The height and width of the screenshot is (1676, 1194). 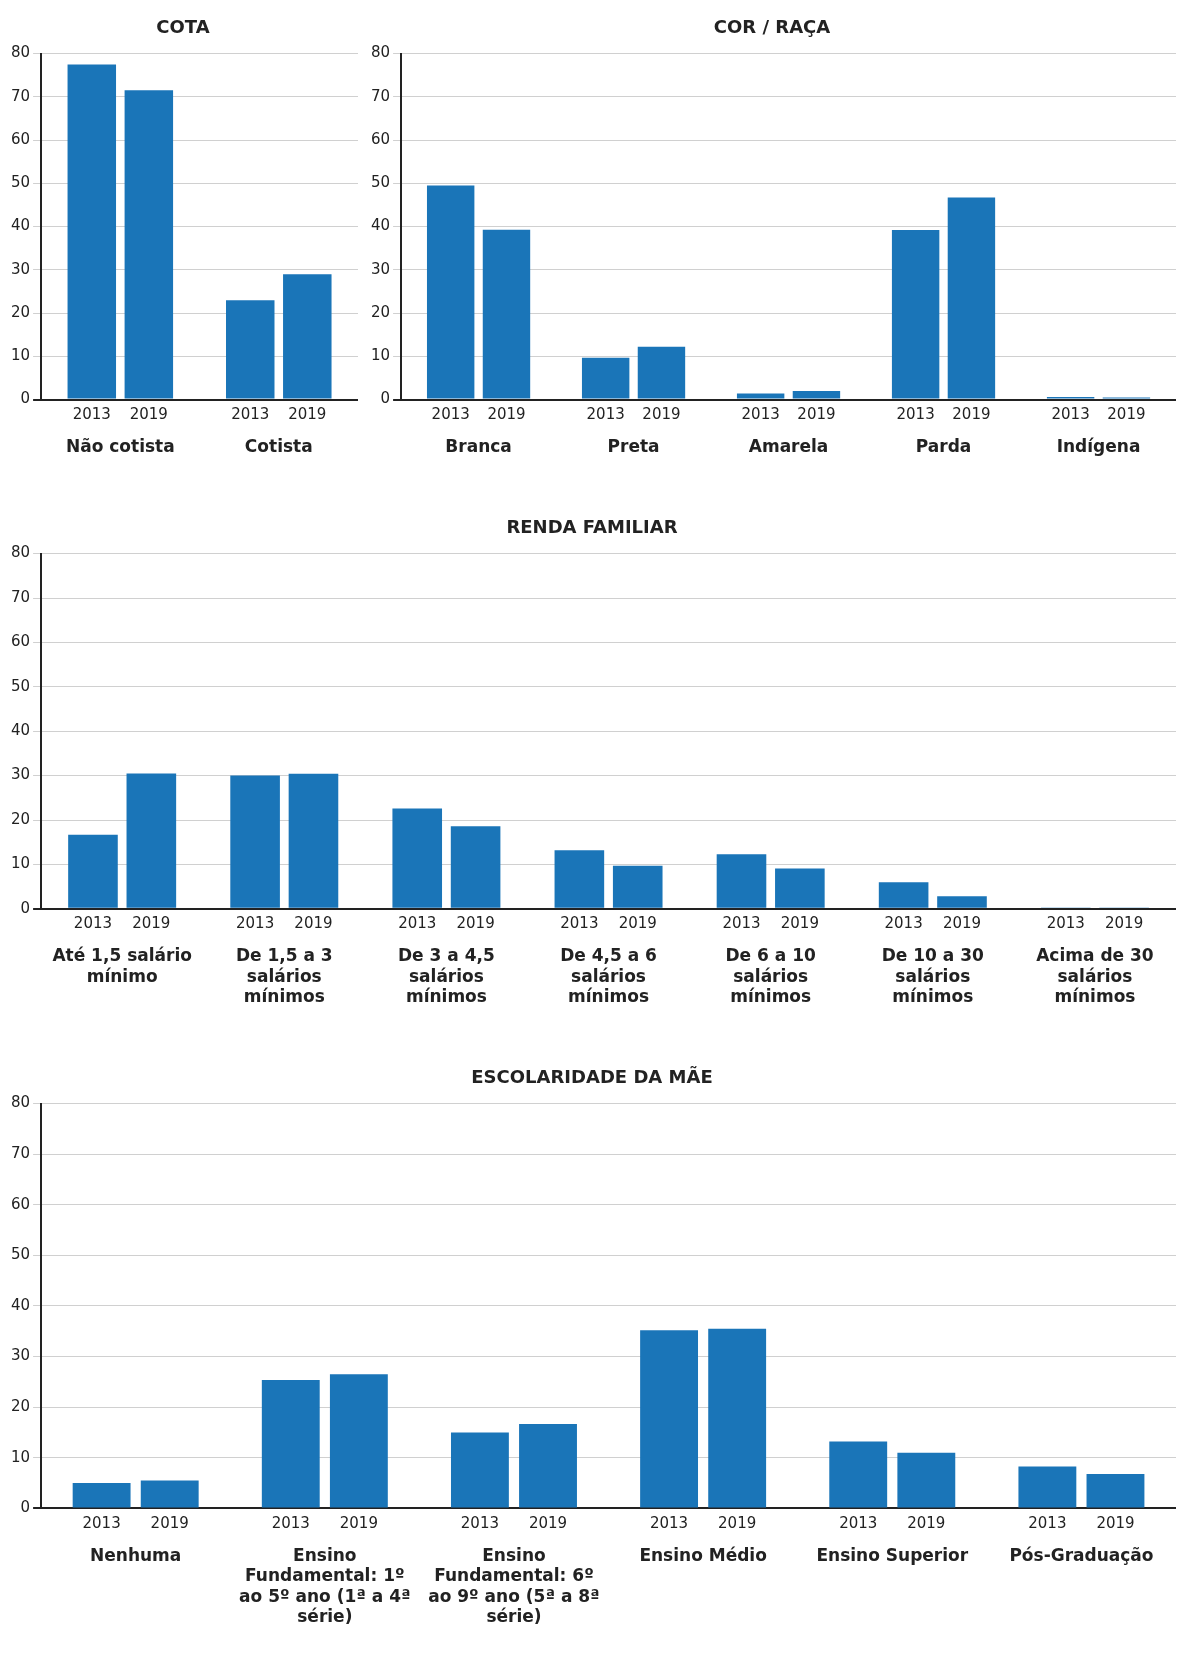 I want to click on x-tick-label: Parda, so click(x=943, y=446).